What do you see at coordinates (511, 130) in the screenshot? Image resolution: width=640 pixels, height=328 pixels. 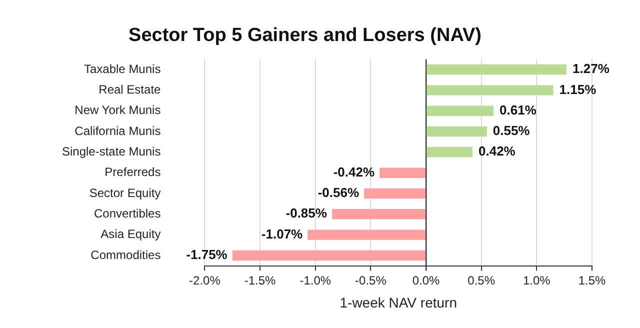 I see `data-label: 0.55%` at bounding box center [511, 130].